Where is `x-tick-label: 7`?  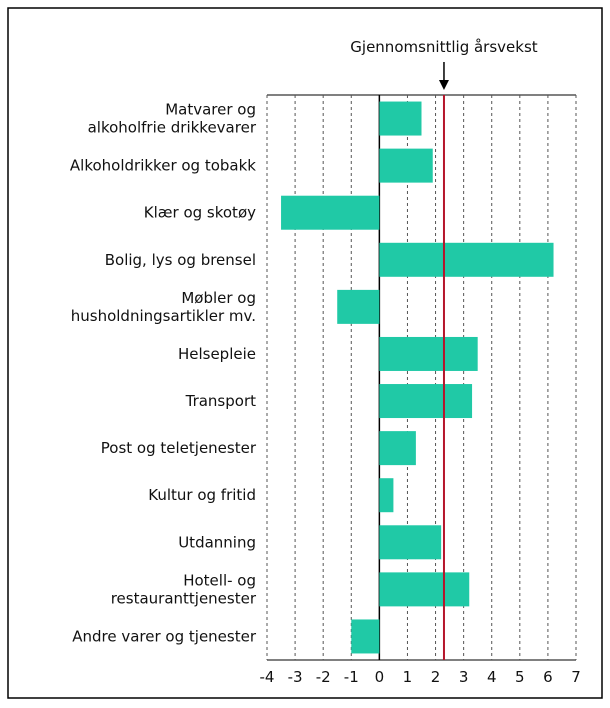
x-tick-label: 7 is located at coordinates (576, 677).